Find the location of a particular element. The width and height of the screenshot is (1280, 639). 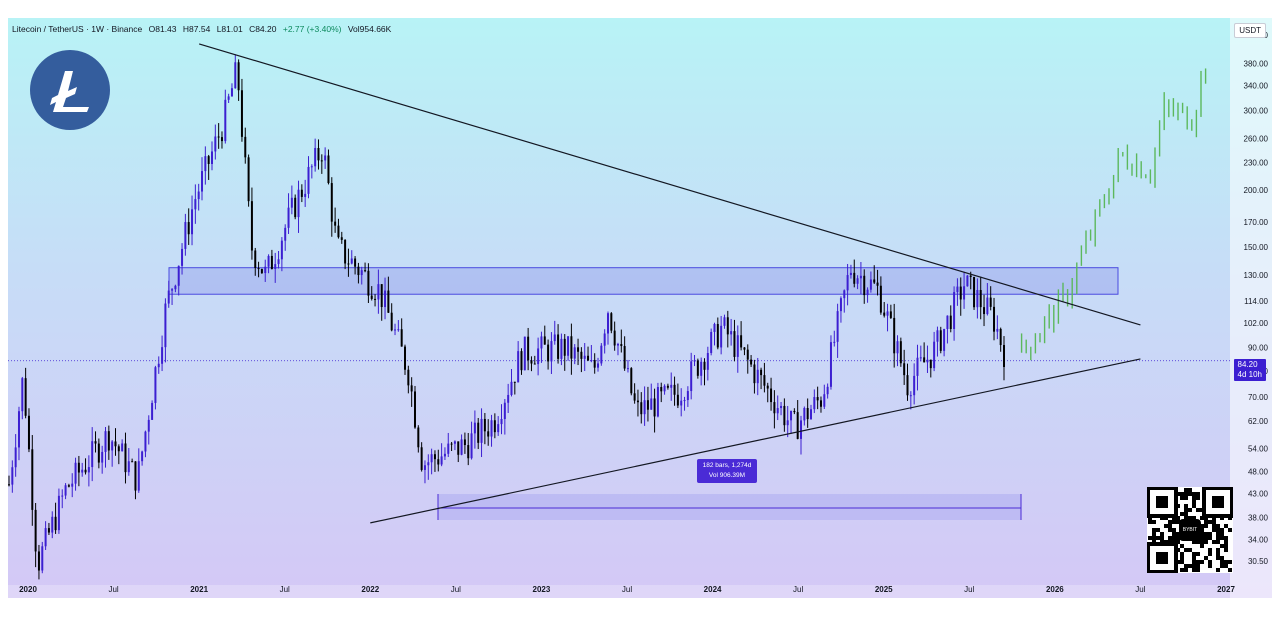

currency-button: USDT is located at coordinates (1250, 30).